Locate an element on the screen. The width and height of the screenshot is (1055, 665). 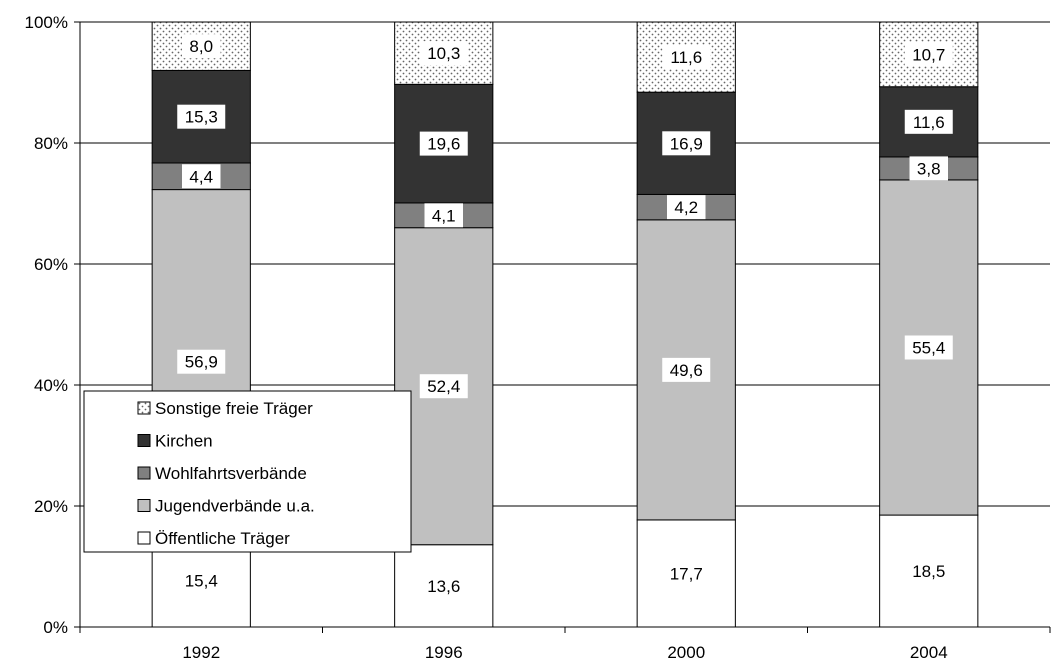
data-label: 55,4 is located at coordinates (928, 347).